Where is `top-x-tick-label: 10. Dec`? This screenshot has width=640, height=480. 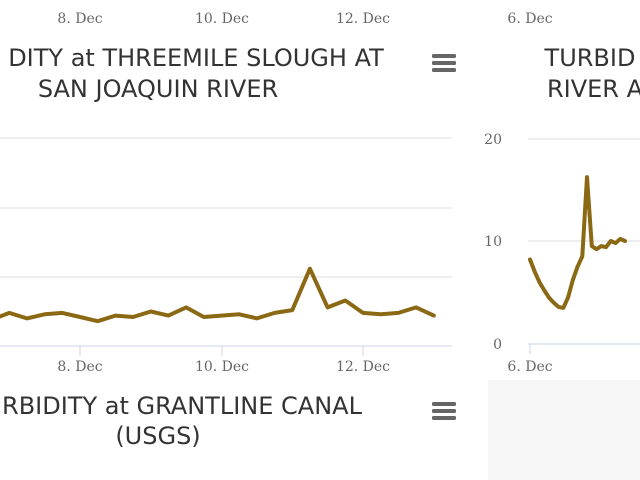 top-x-tick-label: 10. Dec is located at coordinates (222, 19).